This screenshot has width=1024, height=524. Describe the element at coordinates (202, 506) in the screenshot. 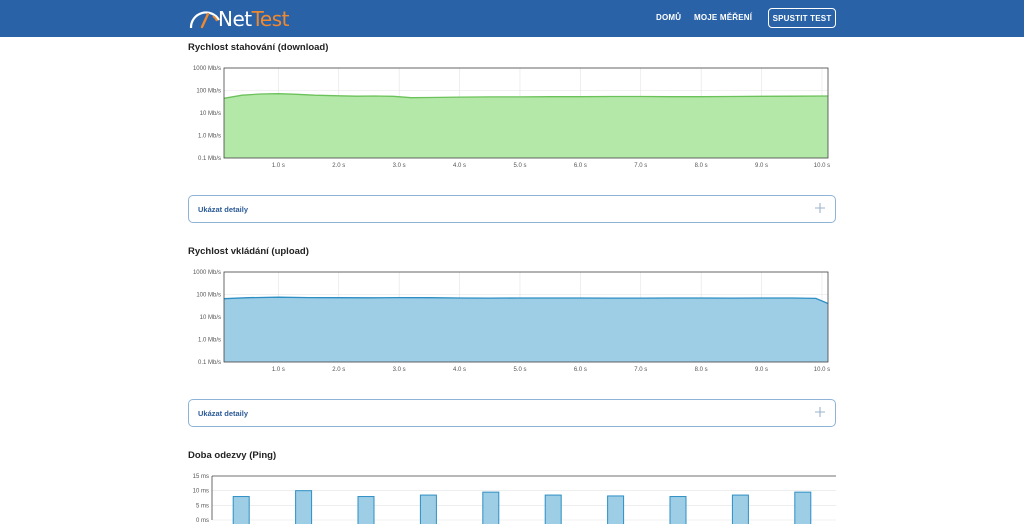

I see `y-tick-label: 5 ms` at that location.